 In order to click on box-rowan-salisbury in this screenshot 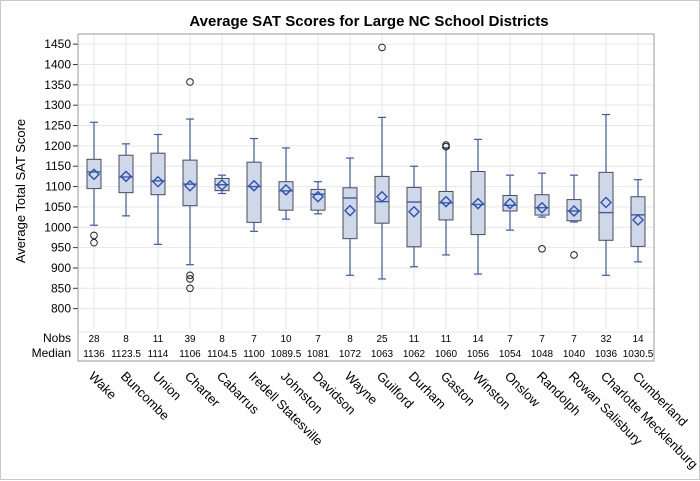, I will do `click(574, 216)`.